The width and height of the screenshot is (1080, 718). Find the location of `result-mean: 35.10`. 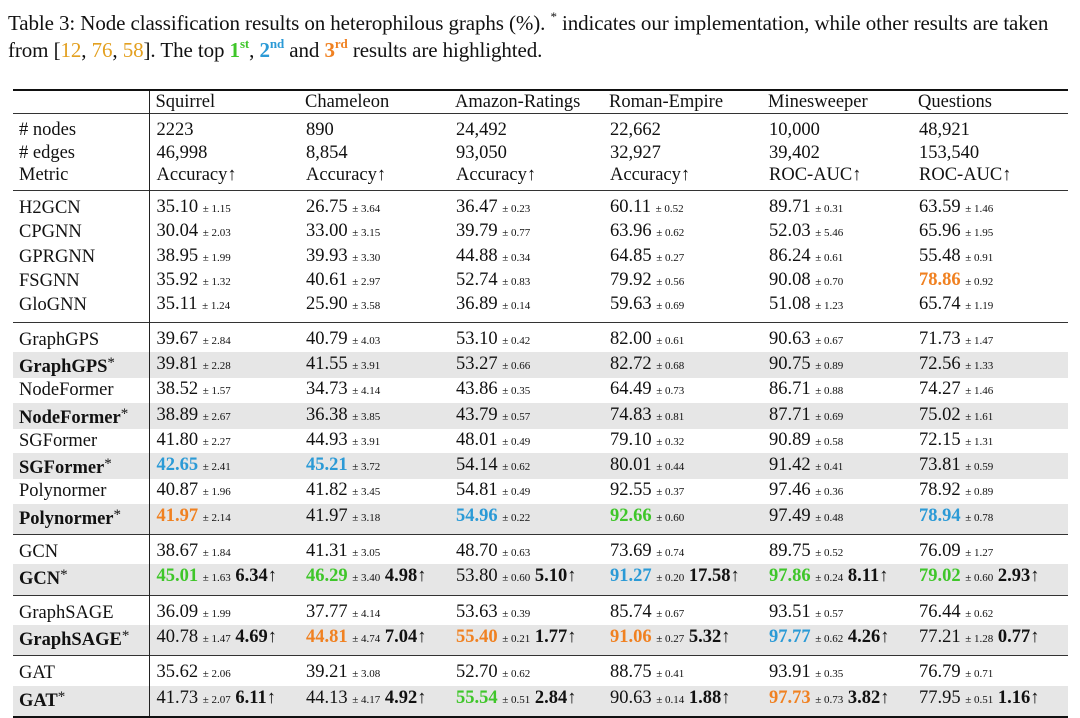

result-mean: 35.10 is located at coordinates (177, 207).